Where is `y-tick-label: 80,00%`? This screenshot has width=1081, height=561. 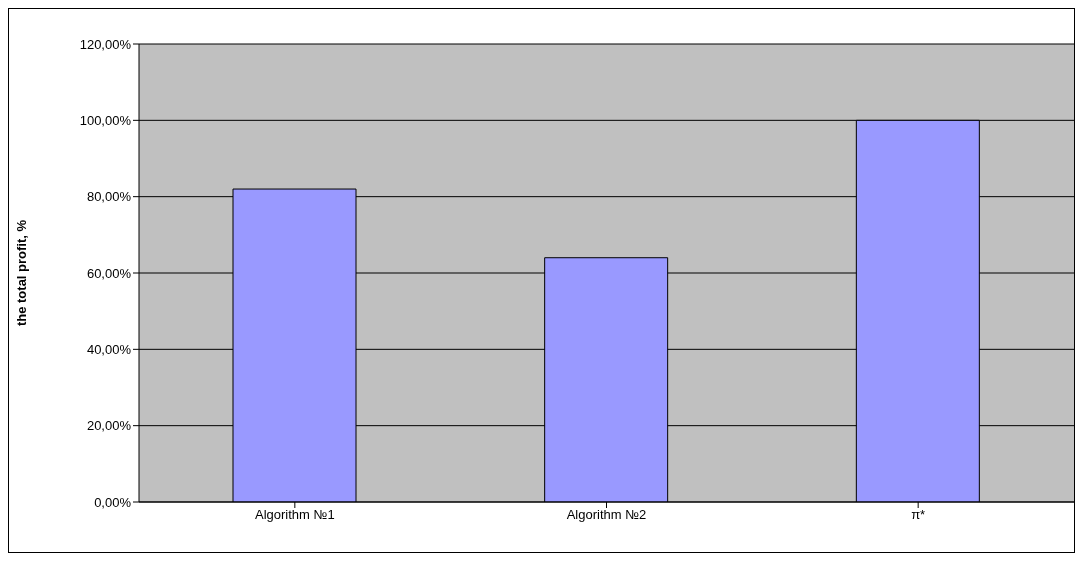 y-tick-label: 80,00% is located at coordinates (109, 197).